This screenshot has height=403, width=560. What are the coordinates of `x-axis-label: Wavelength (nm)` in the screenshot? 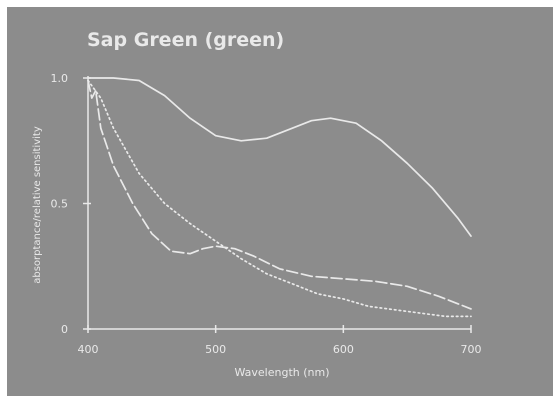 It's located at (281, 372).